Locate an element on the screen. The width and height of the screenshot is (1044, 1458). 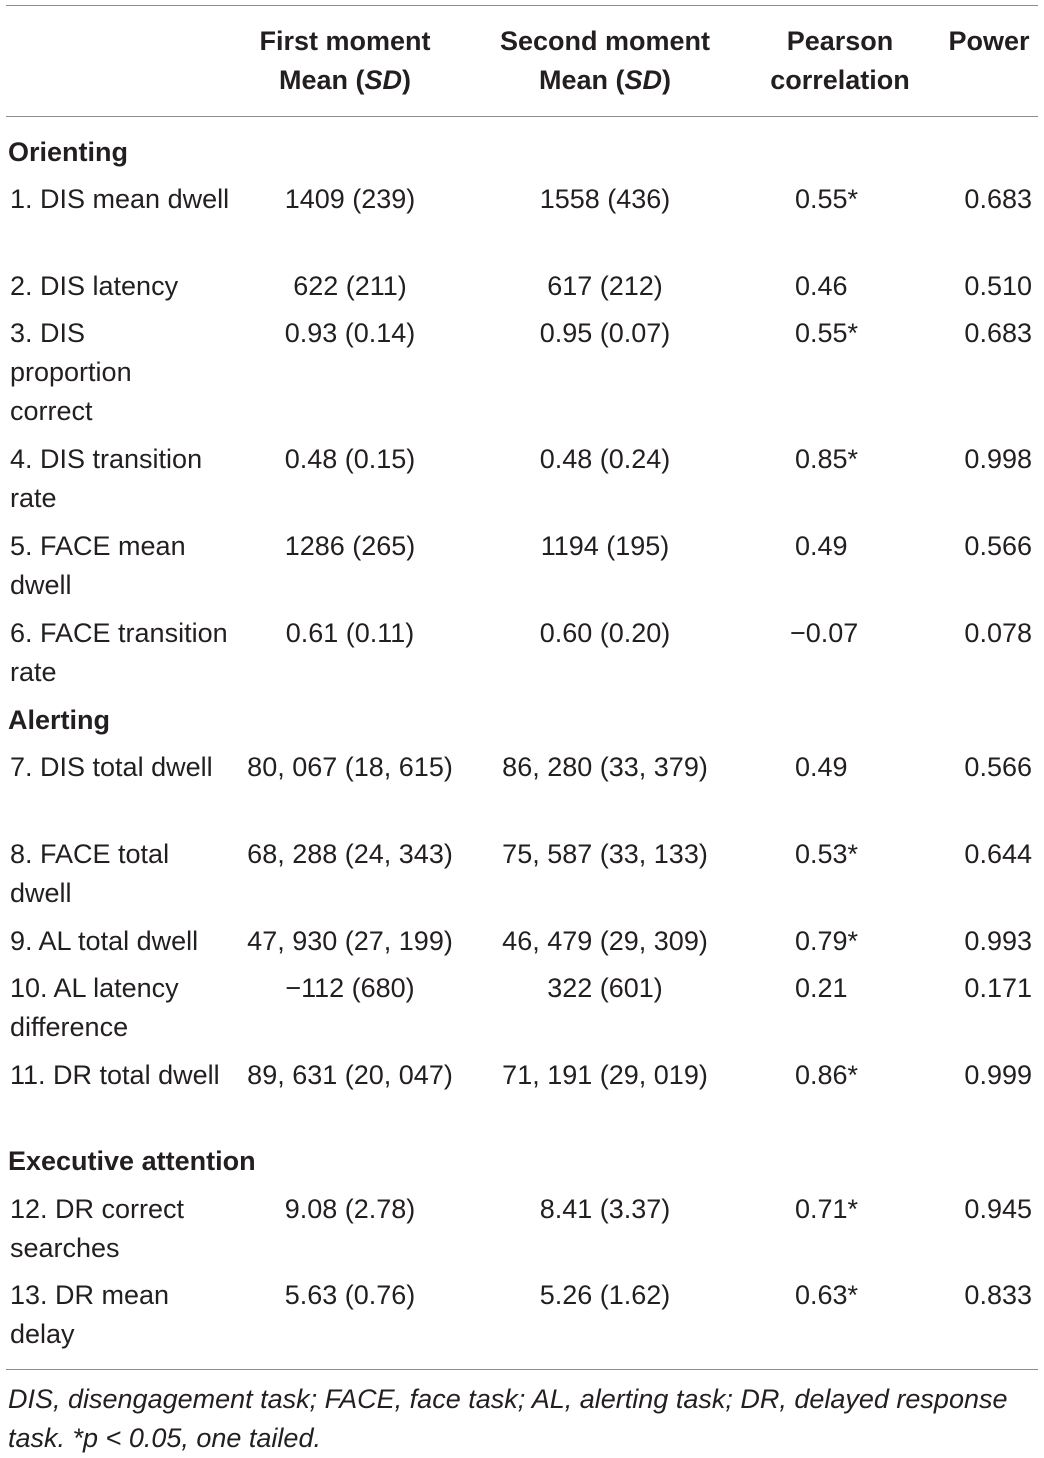
header-power: Power is located at coordinates (989, 41).